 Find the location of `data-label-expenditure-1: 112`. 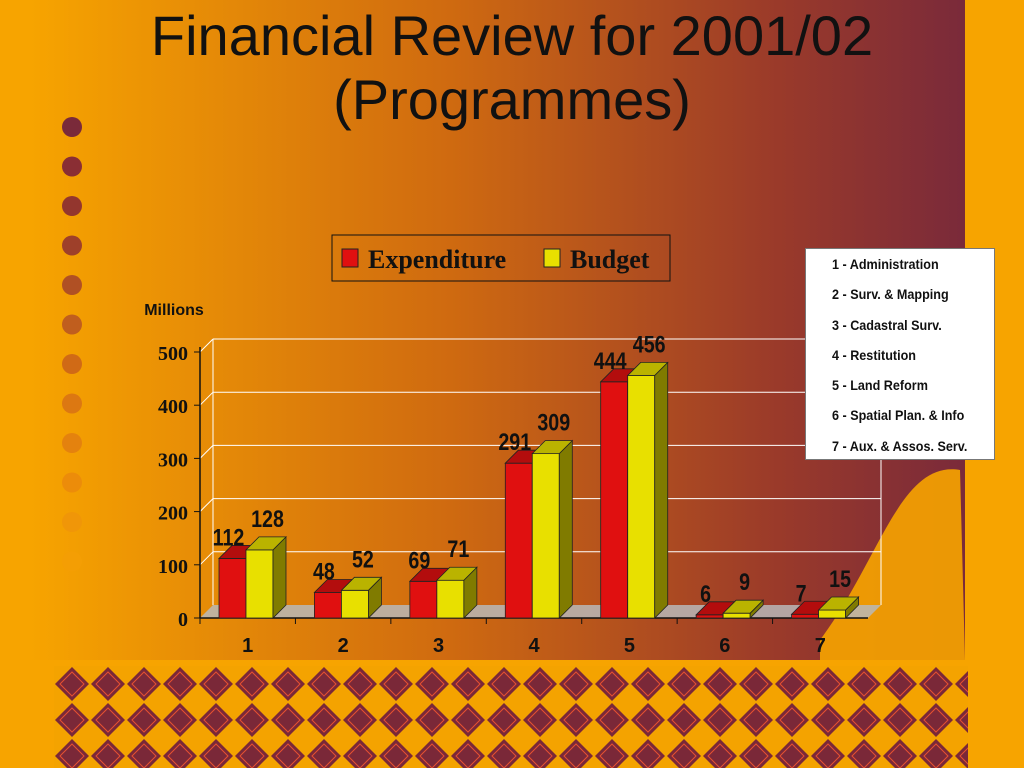

data-label-expenditure-1: 112 is located at coordinates (229, 537).